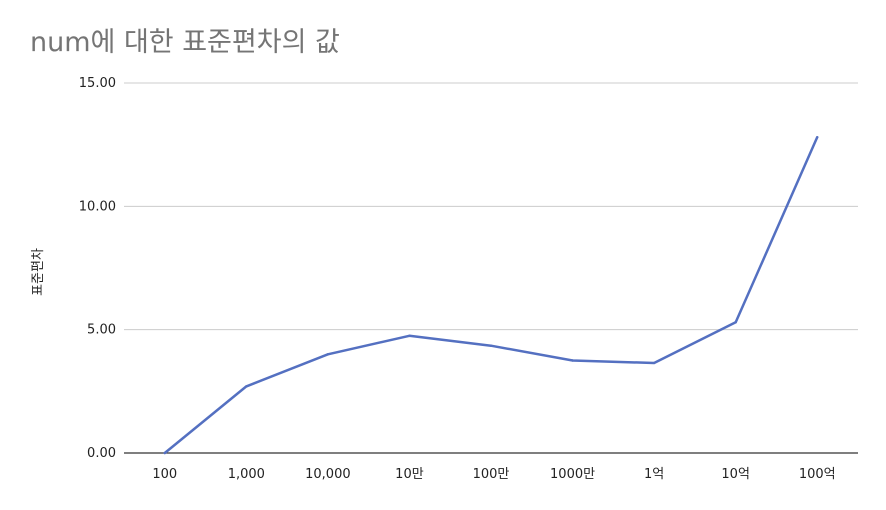 The height and width of the screenshot is (510, 886). Describe the element at coordinates (97, 206) in the screenshot. I see `y-tick-label: 10.00` at that location.